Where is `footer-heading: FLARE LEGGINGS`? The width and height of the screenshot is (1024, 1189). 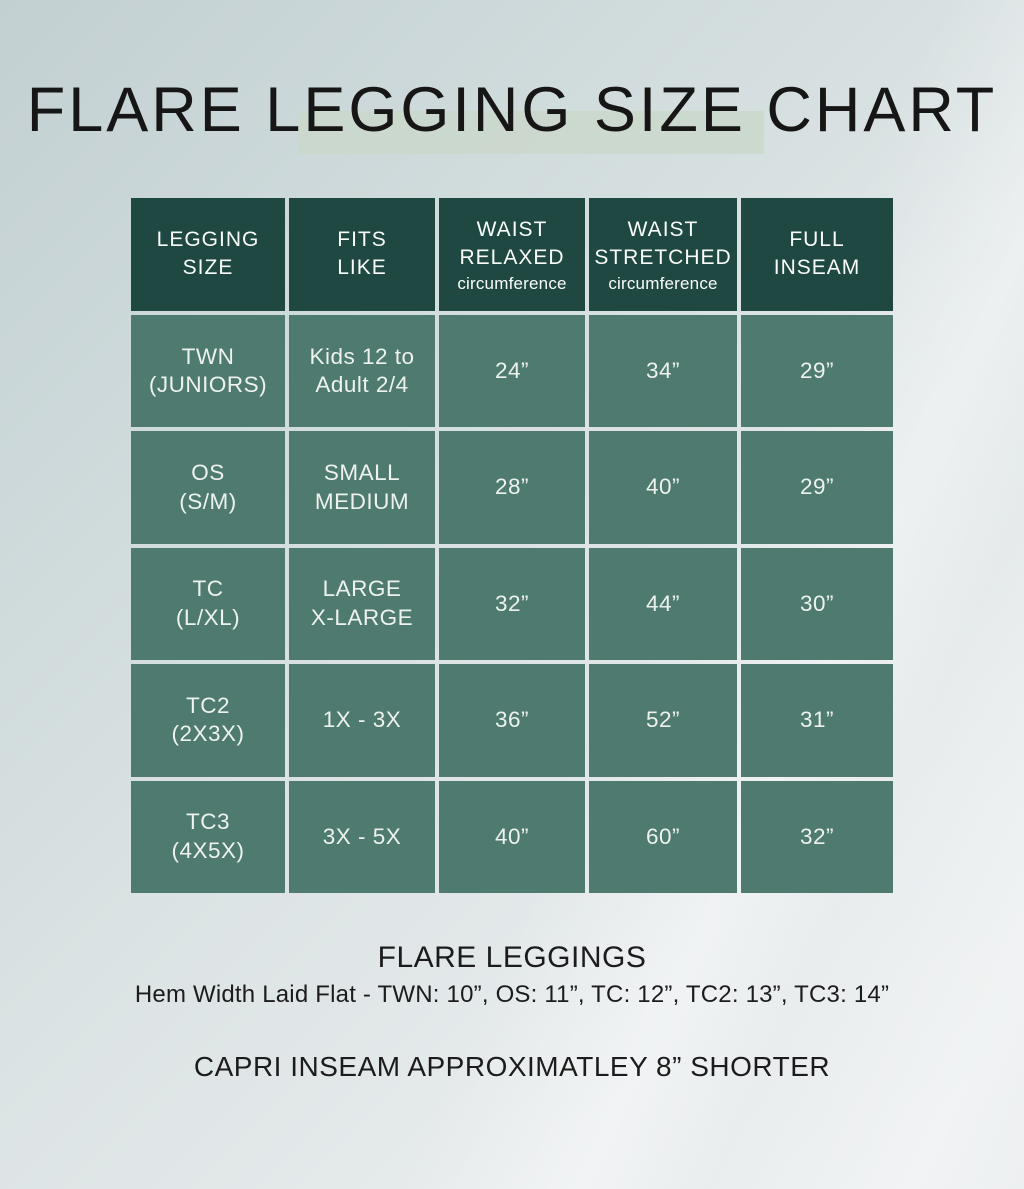
footer-heading: FLARE LEGGINGS is located at coordinates (512, 957).